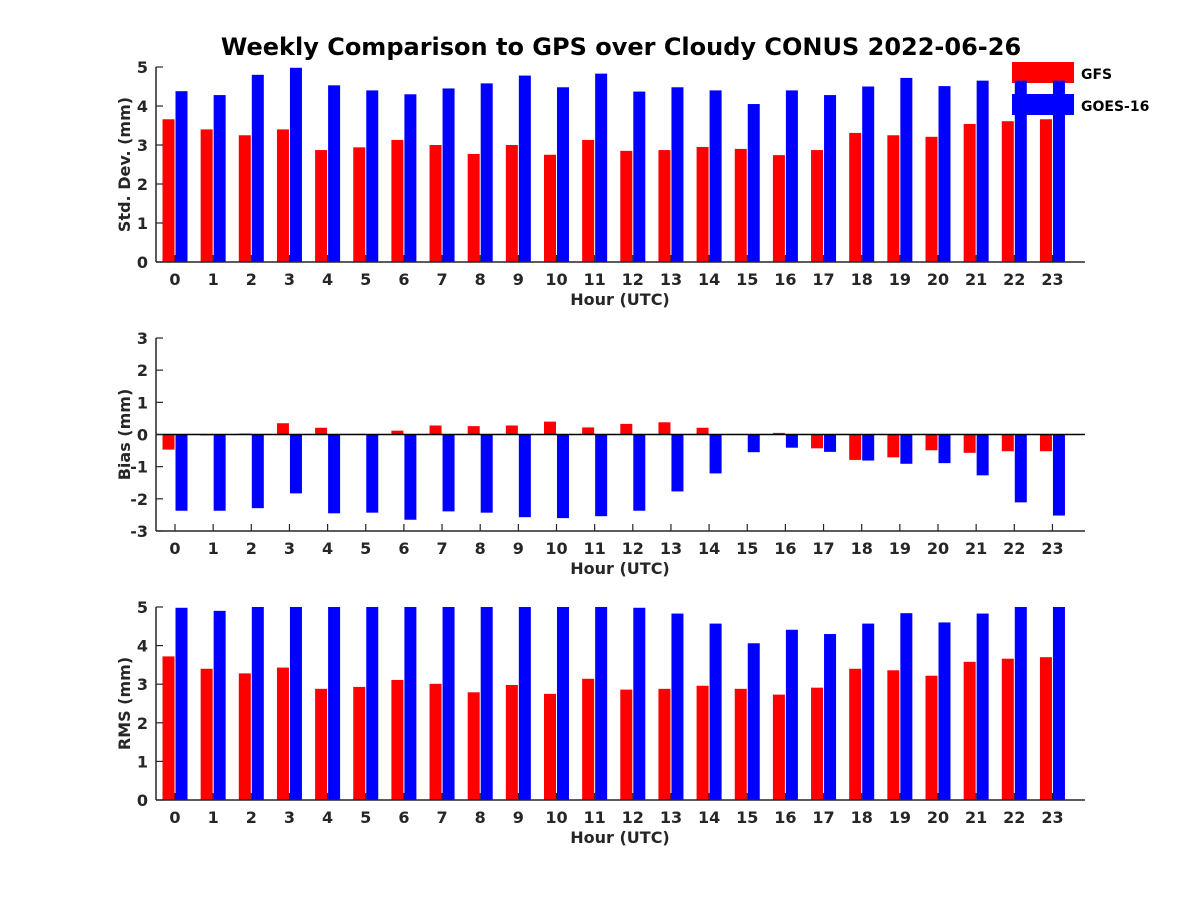  I want to click on x-tick-label: 1, so click(213, 548).